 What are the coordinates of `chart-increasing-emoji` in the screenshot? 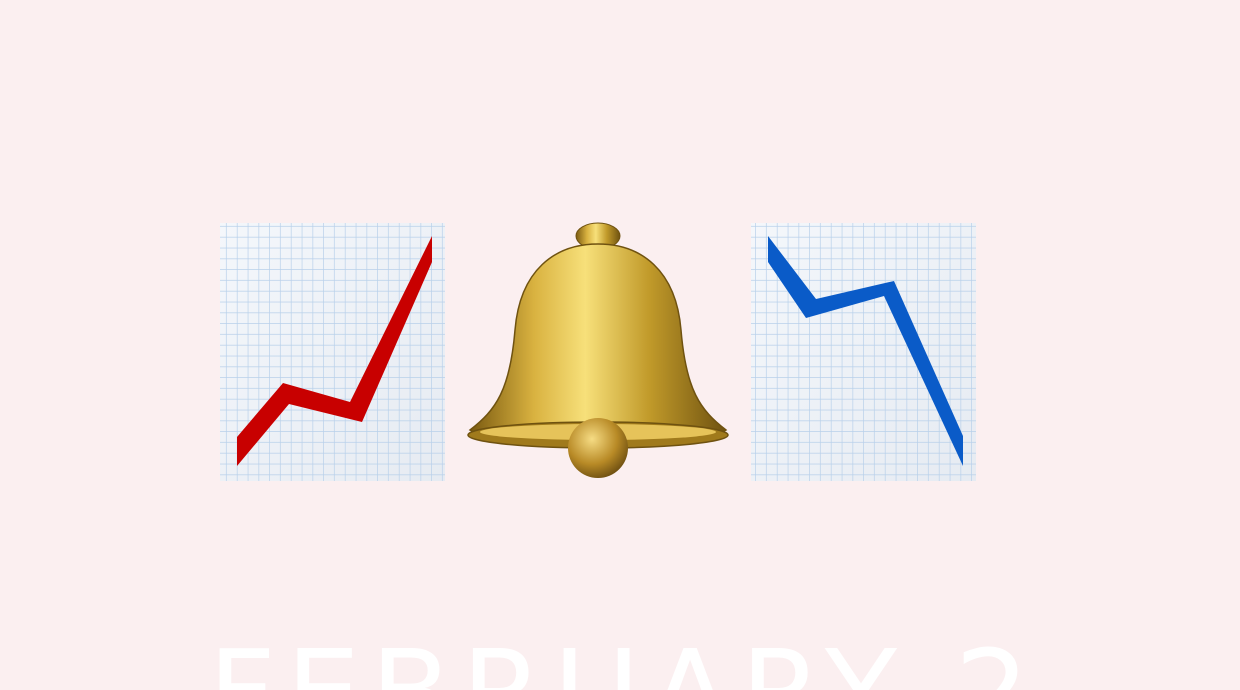 It's located at (332, 352).